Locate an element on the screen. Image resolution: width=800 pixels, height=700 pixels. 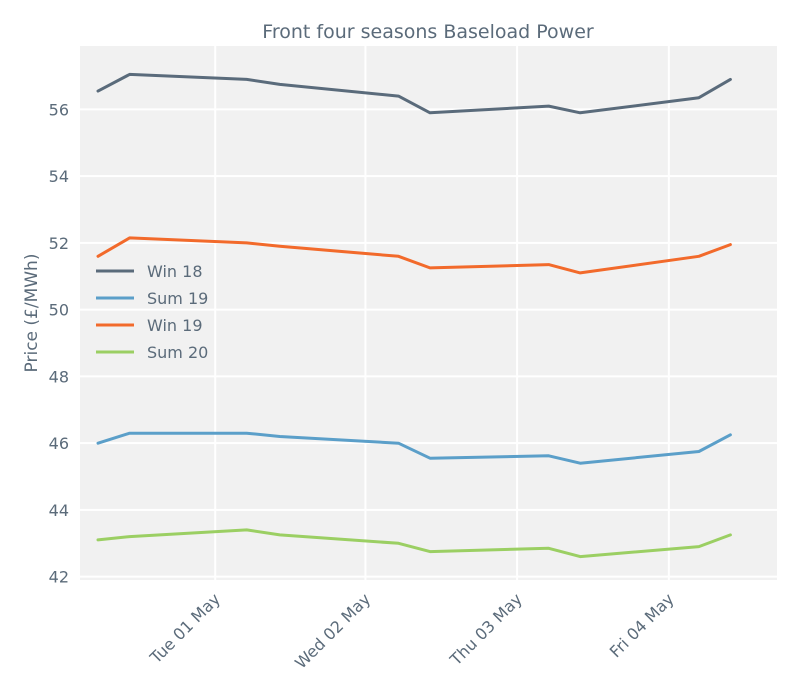
y-tick-label: 54 is located at coordinates (59, 176).